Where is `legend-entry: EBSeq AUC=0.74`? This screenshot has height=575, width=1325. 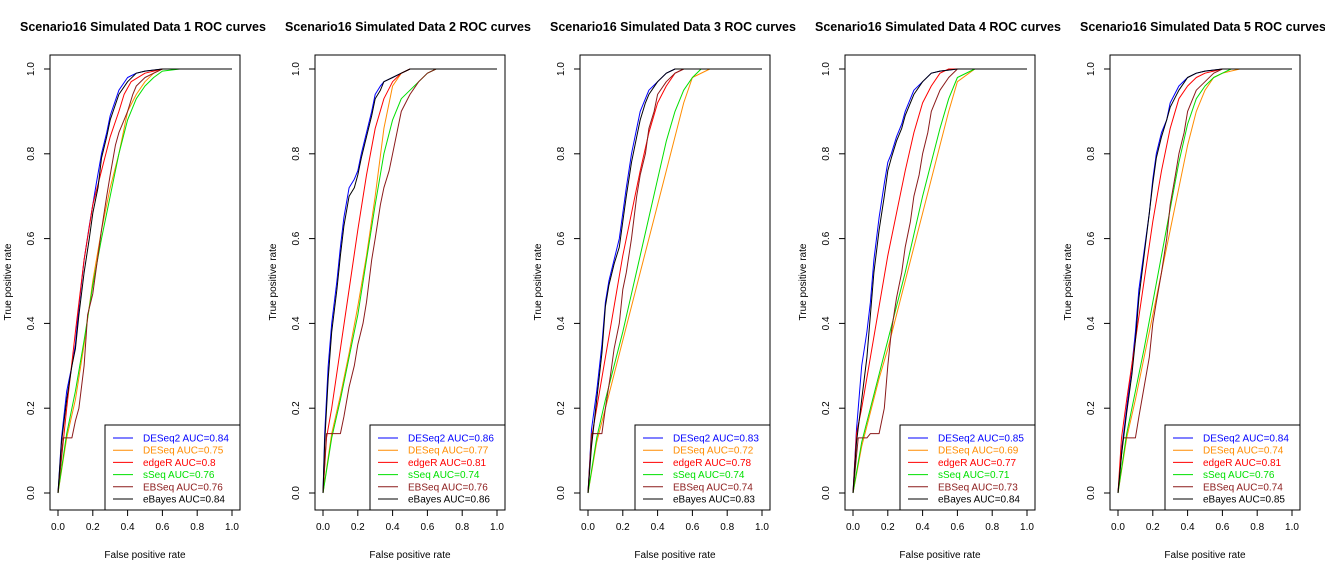
legend-entry: EBSeq AUC=0.74 is located at coordinates (713, 487).